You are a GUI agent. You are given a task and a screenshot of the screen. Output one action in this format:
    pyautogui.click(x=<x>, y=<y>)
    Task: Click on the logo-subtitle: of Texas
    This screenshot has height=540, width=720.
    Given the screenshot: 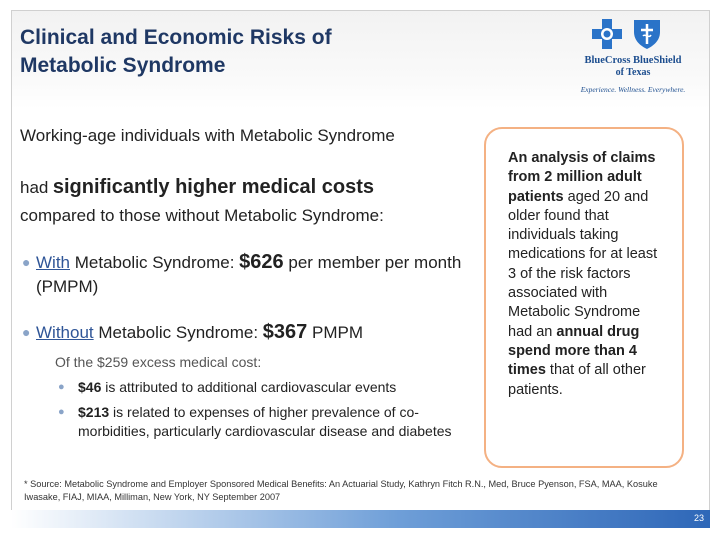 What is the action you would take?
    pyautogui.click(x=633, y=72)
    